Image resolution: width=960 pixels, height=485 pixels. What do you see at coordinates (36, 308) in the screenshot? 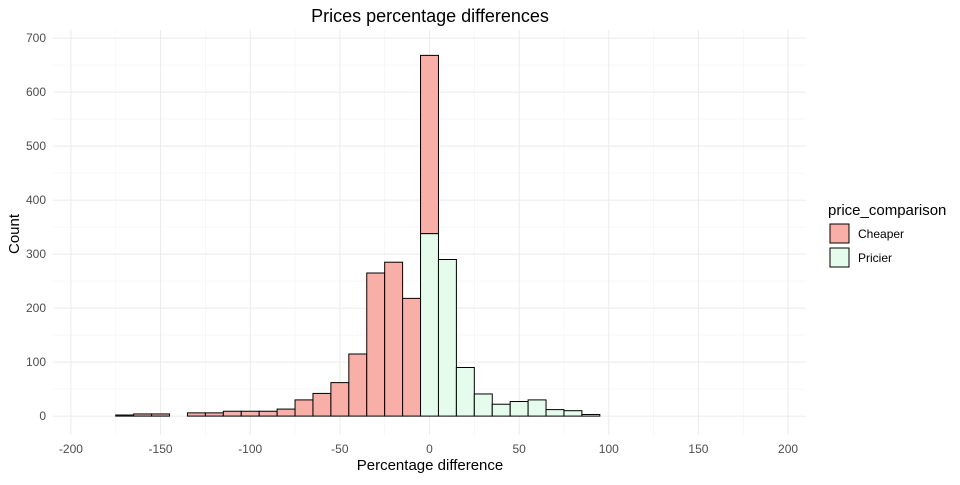
I see `y-tick-label: 200` at bounding box center [36, 308].